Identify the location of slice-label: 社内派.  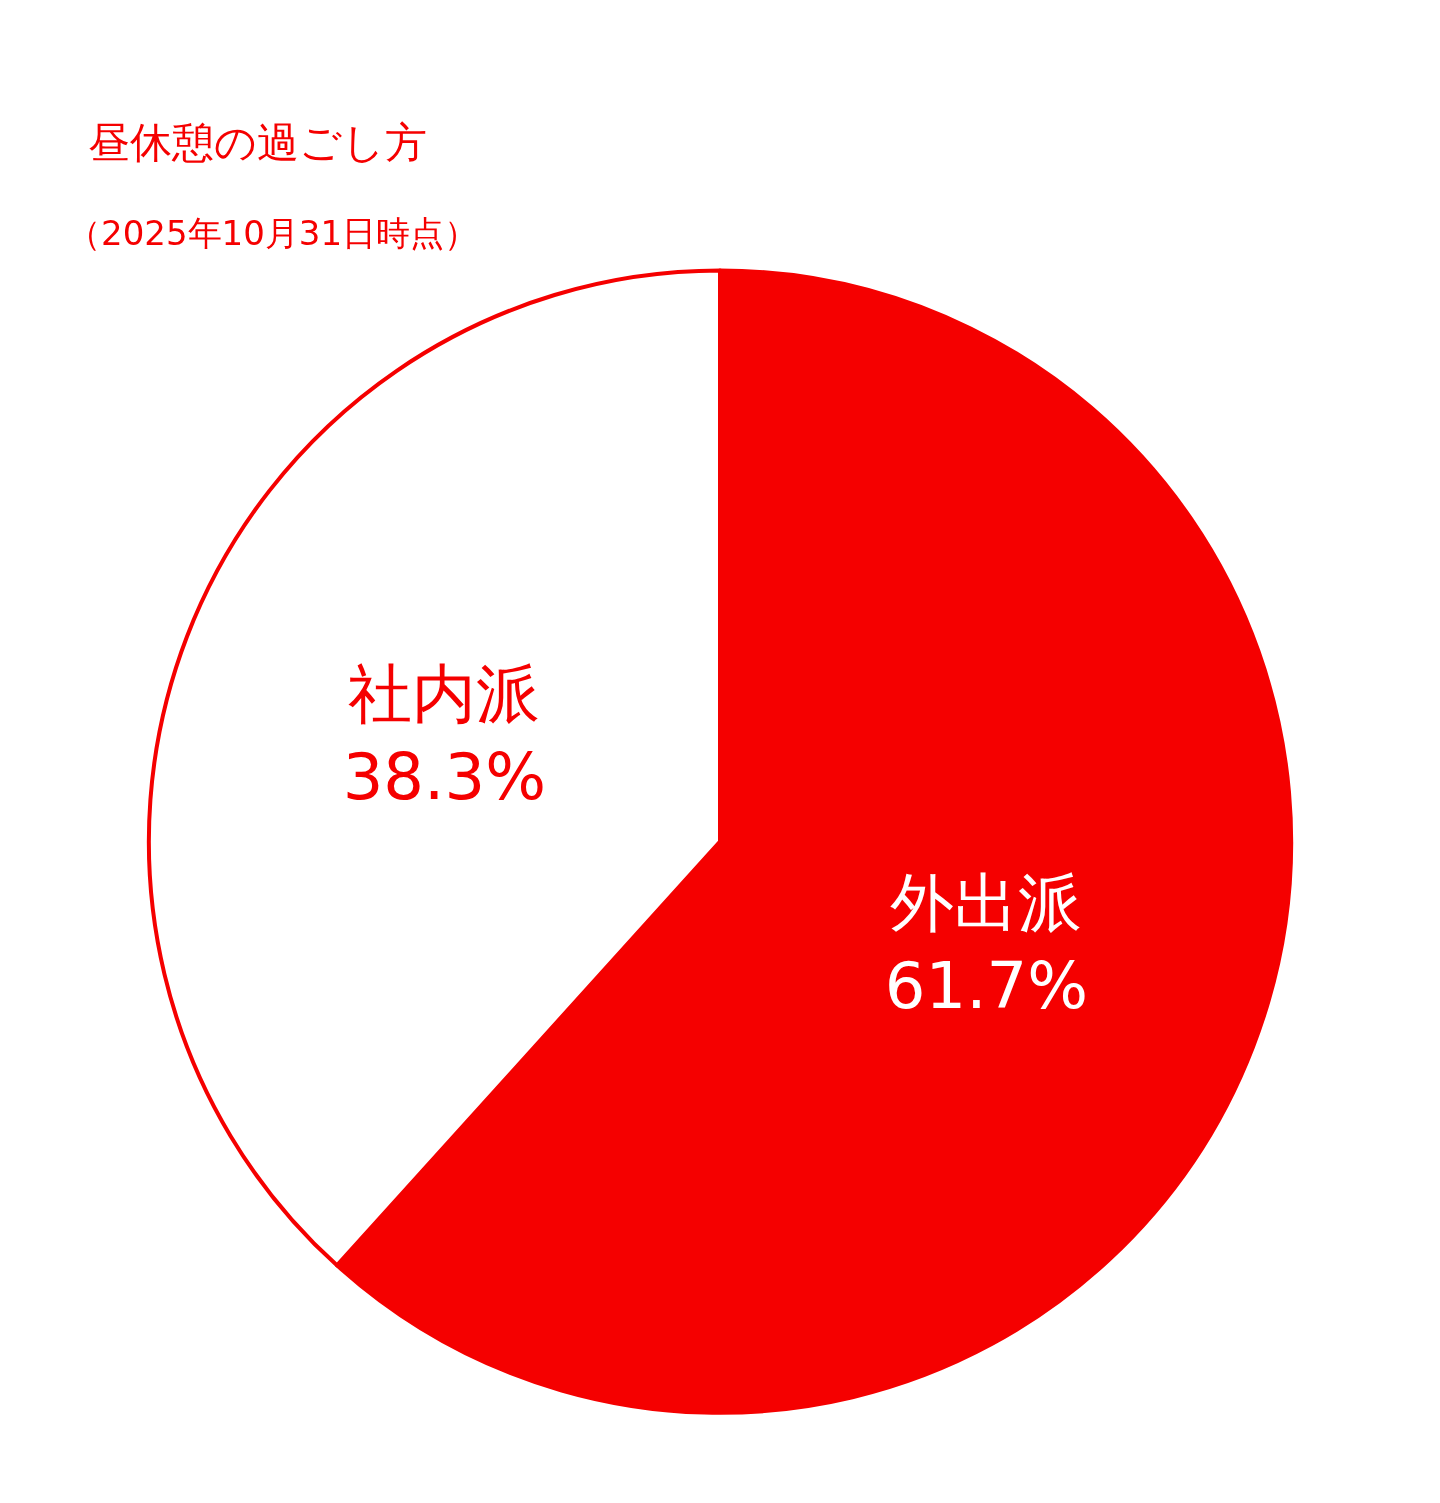
(444, 693).